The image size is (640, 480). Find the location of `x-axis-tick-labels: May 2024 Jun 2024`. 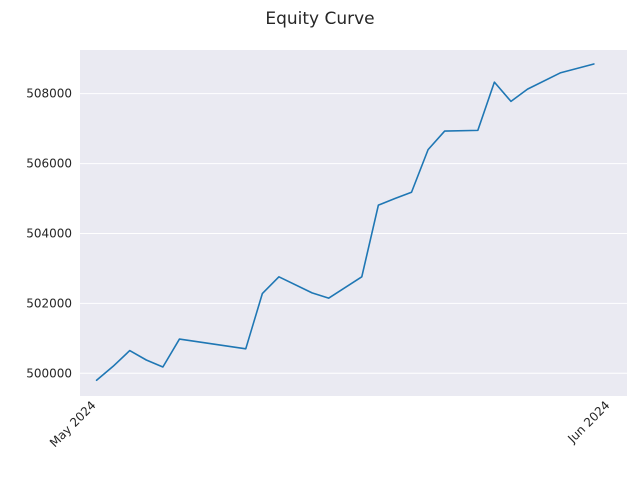

x-axis-tick-labels: May 2024 Jun 2024 is located at coordinates (330, 424).